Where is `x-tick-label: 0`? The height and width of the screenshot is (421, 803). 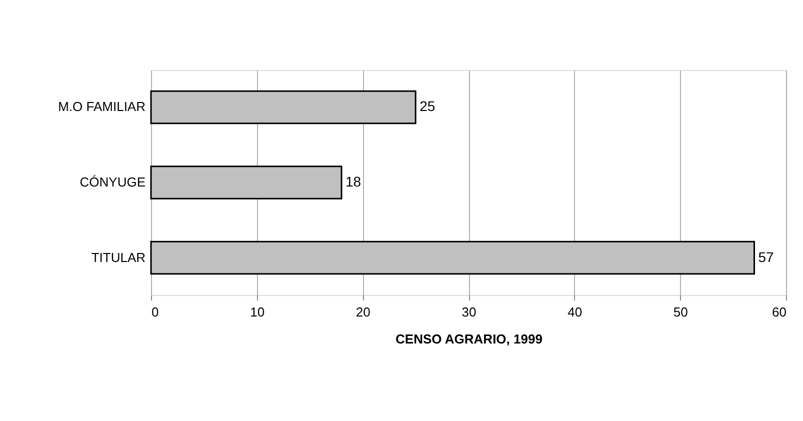 x-tick-label: 0 is located at coordinates (155, 312).